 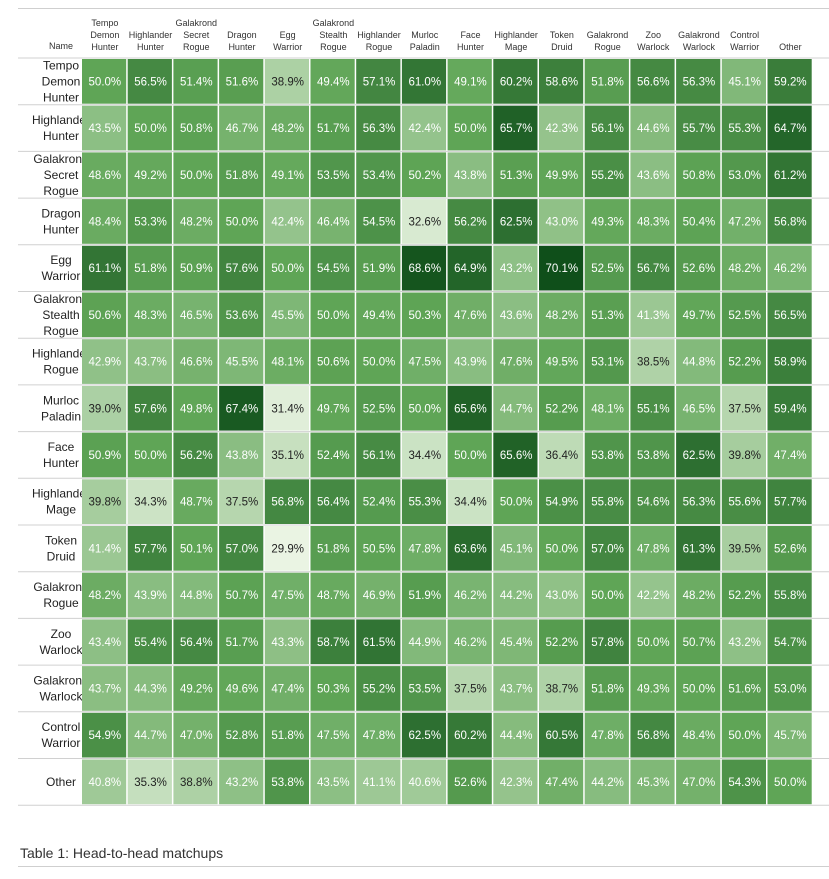 I want to click on cell-value-label: 46.4%, so click(x=333, y=222).